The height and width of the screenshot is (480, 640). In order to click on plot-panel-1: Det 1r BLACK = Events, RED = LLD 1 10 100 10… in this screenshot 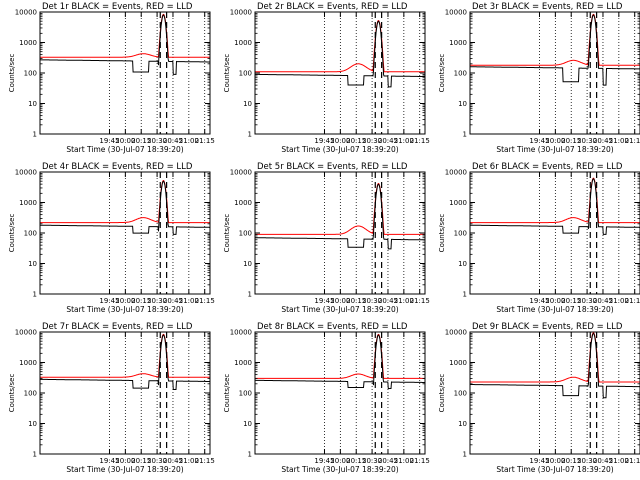, I will do `click(111, 78)`.